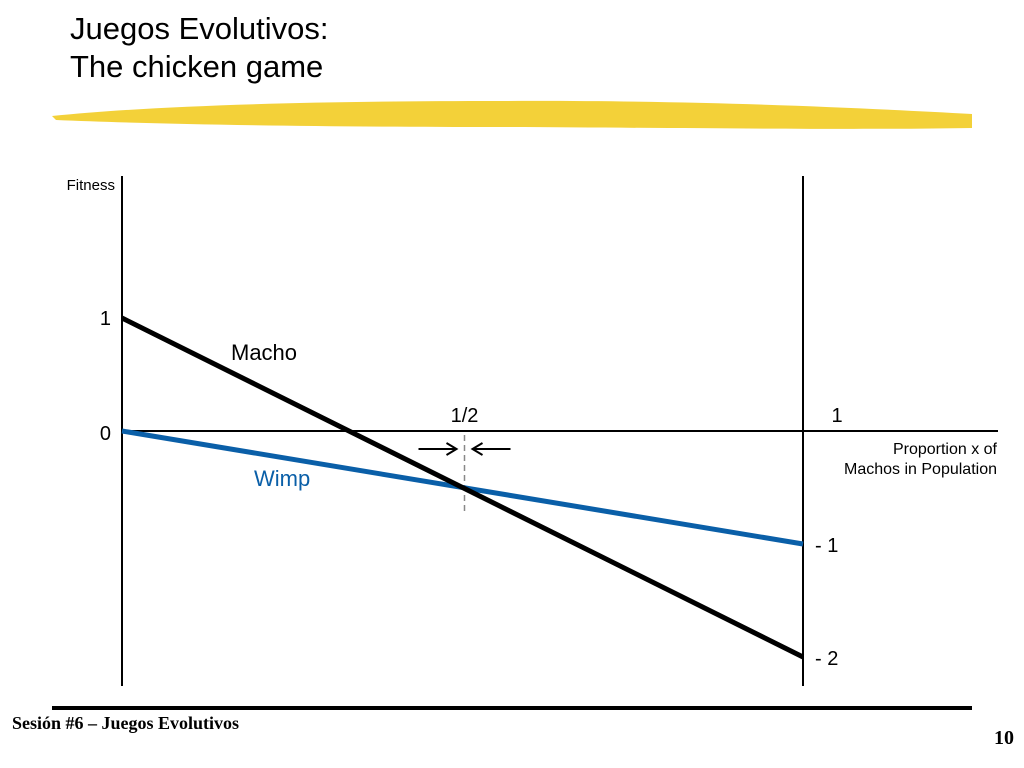  What do you see at coordinates (465, 416) in the screenshot?
I see `x-tick-label-half: 1/2` at bounding box center [465, 416].